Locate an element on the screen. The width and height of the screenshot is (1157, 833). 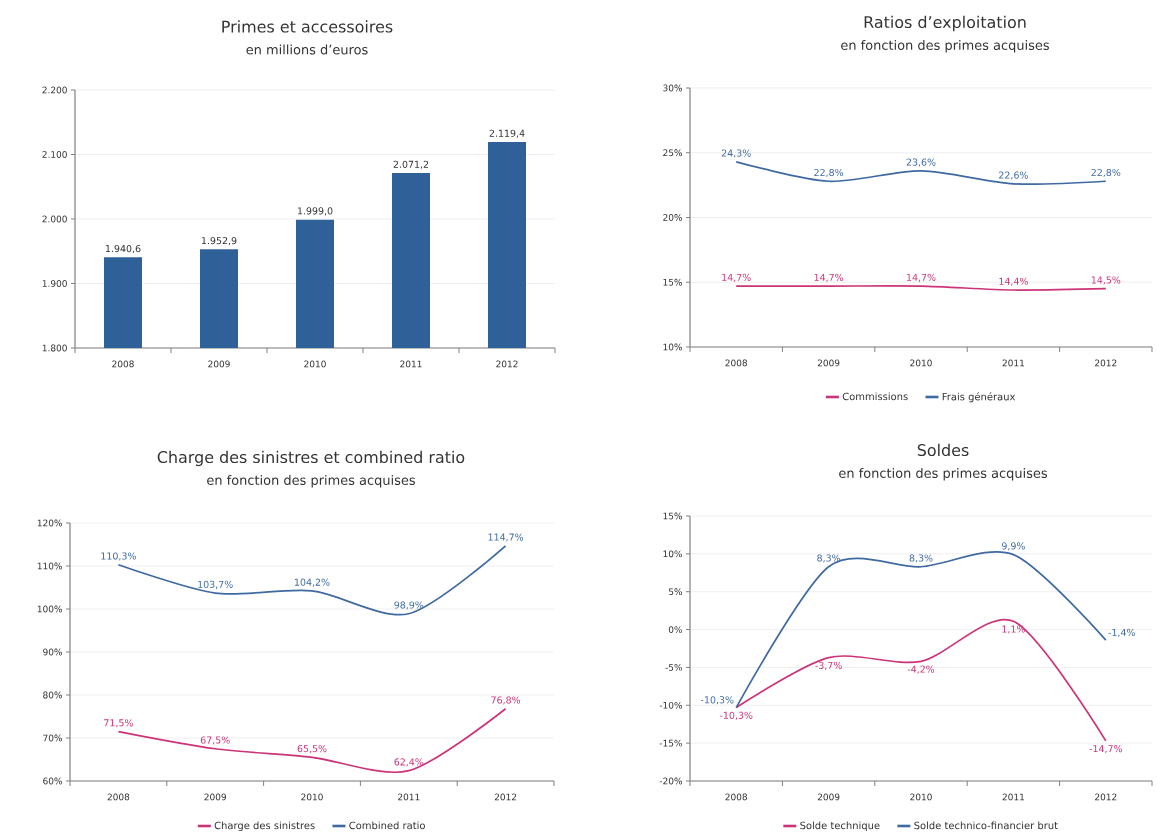
data-label: 22,6% is located at coordinates (1013, 175).